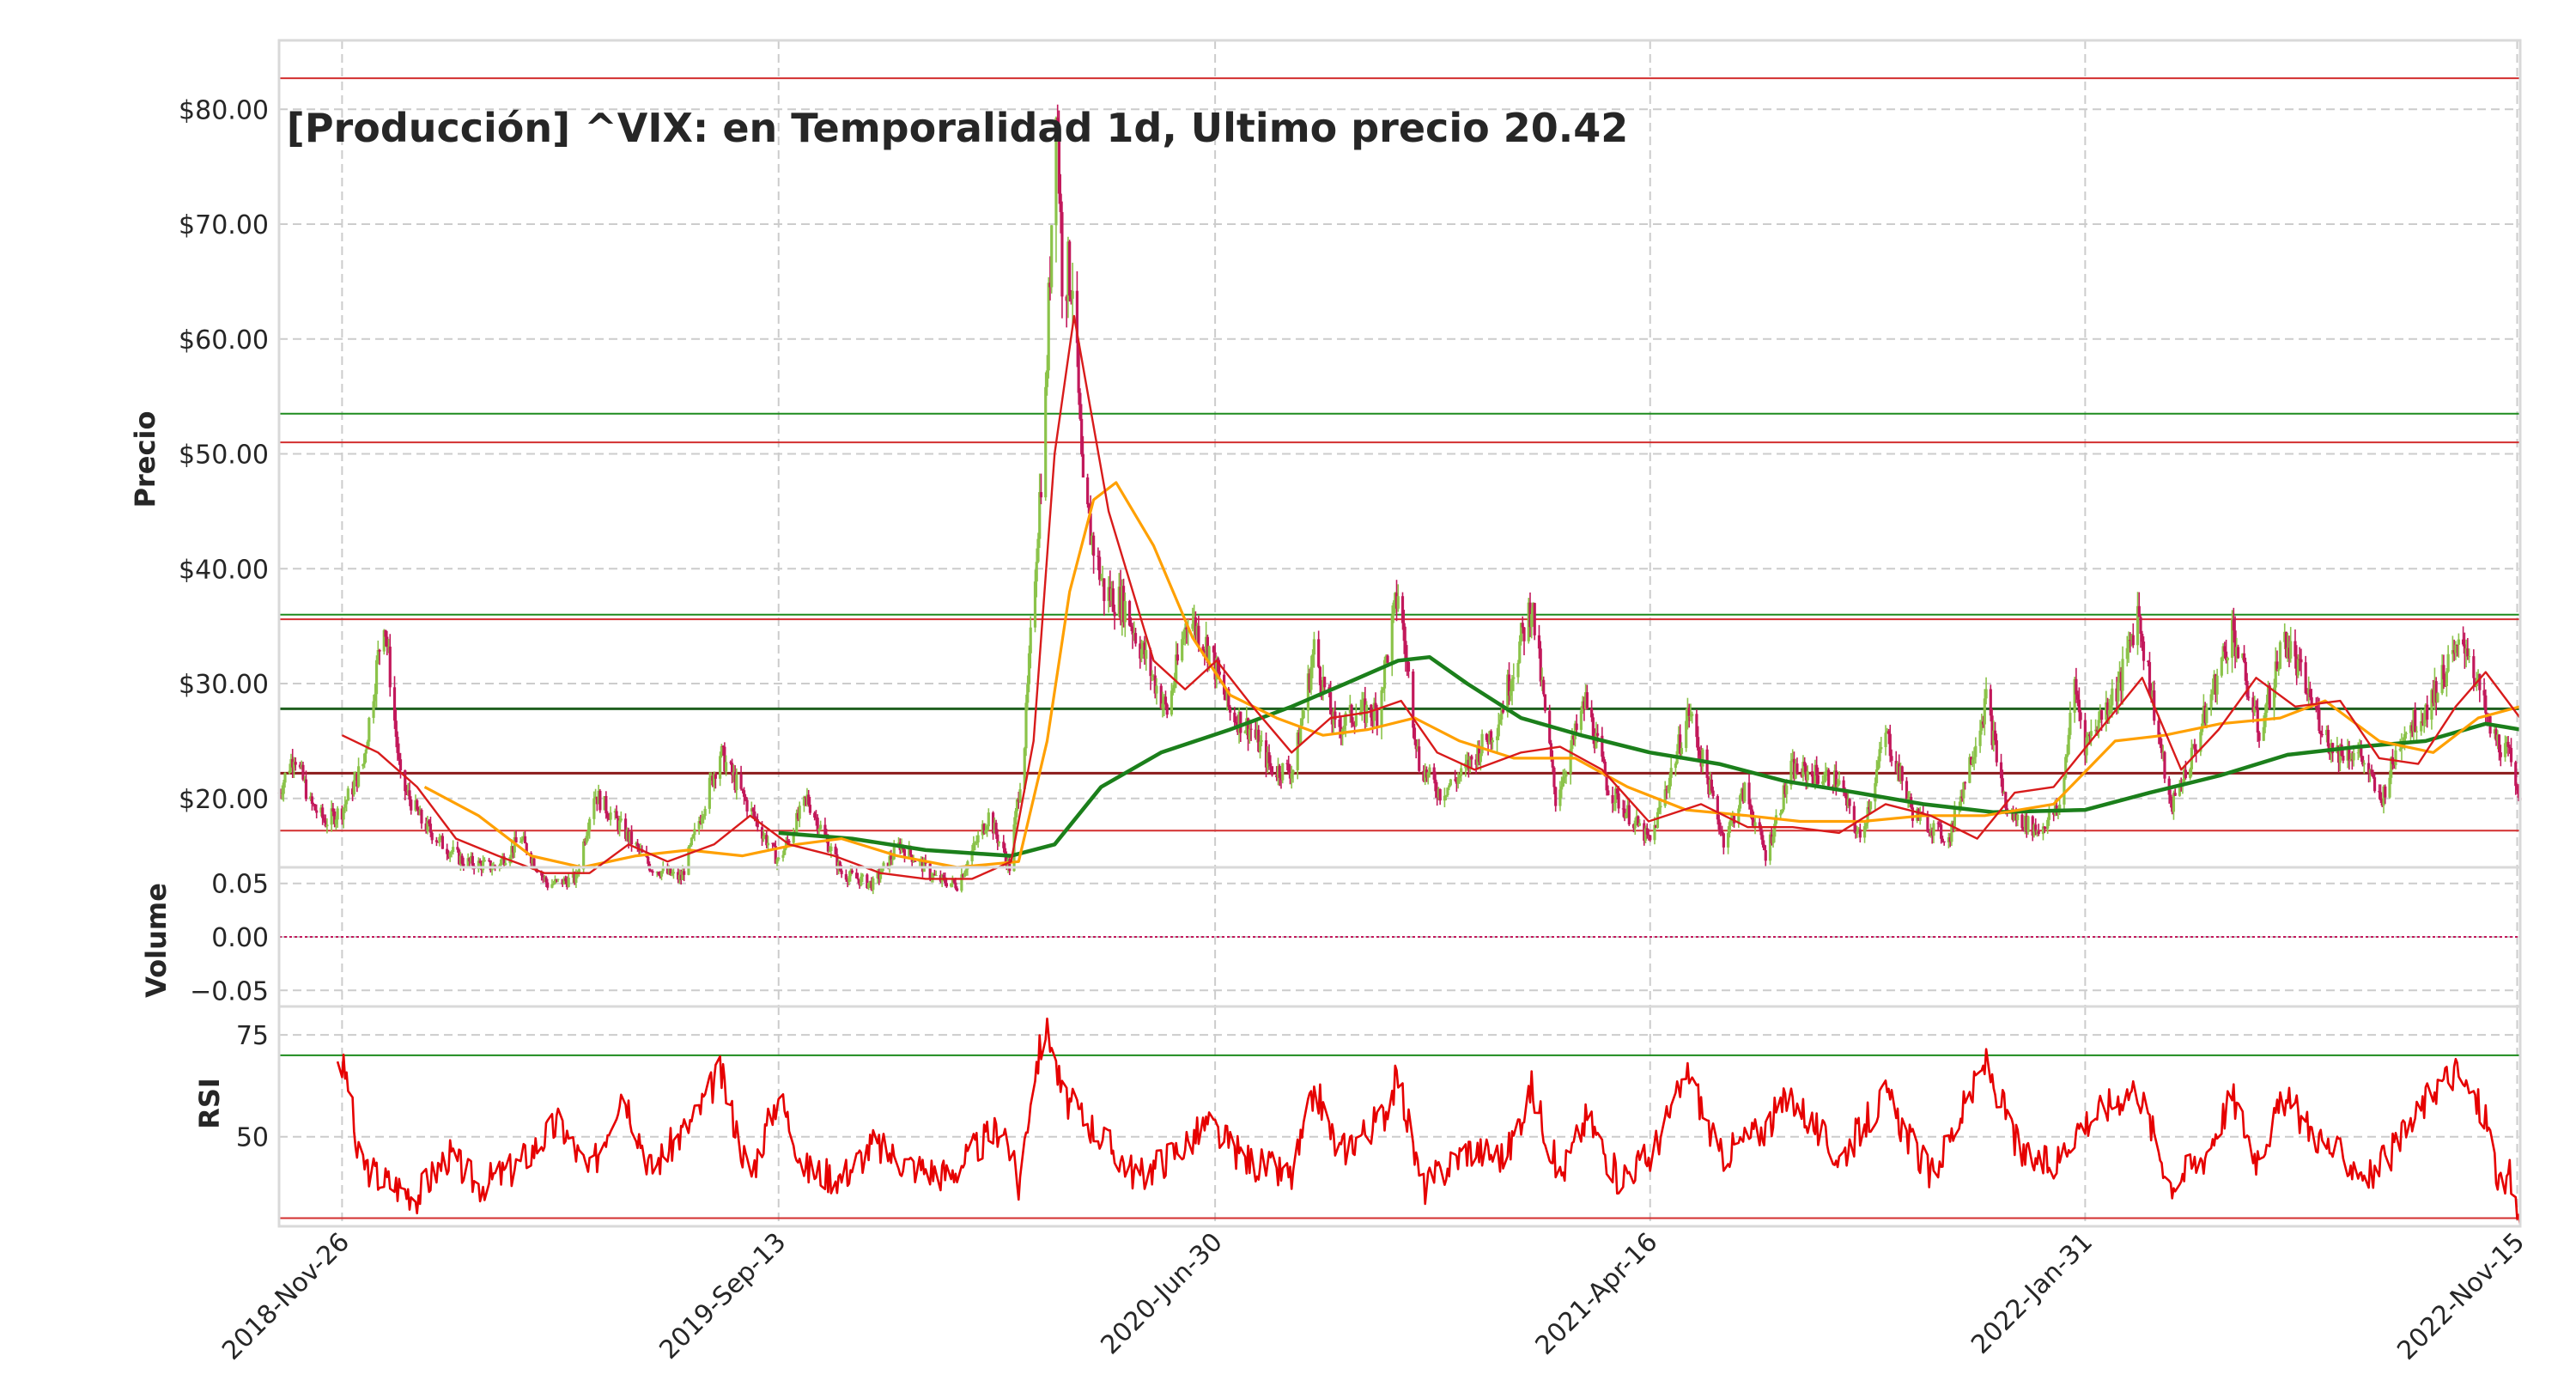 Image resolution: width=2576 pixels, height=1374 pixels. Describe the element at coordinates (1429, 1121) in the screenshot. I see `rsi-series` at that location.